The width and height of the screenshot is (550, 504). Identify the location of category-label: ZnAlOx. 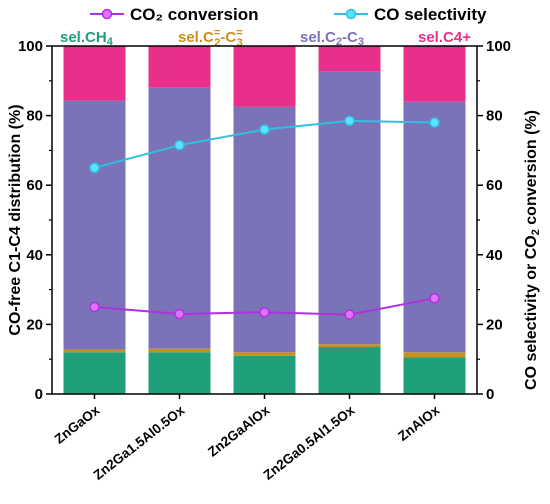
(418, 423).